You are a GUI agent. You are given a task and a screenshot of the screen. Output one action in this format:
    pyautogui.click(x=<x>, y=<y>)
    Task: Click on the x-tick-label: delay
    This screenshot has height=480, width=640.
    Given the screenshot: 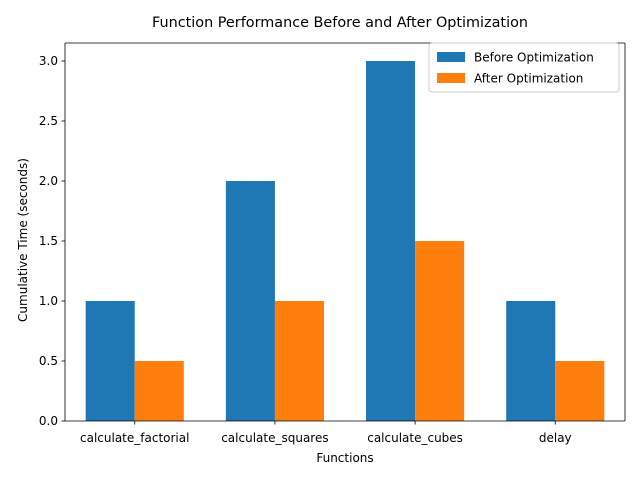 What is the action you would take?
    pyautogui.click(x=555, y=438)
    